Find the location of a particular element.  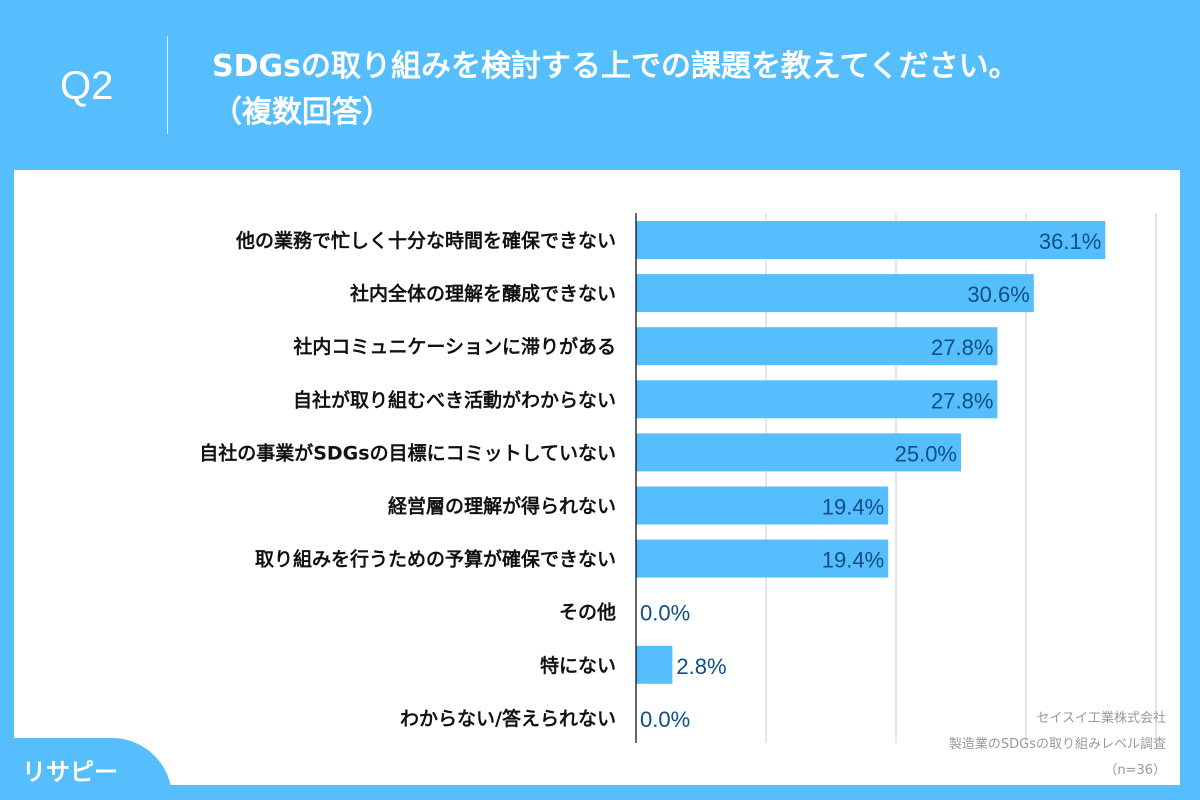

logo: リサピー is located at coordinates (86, 769).